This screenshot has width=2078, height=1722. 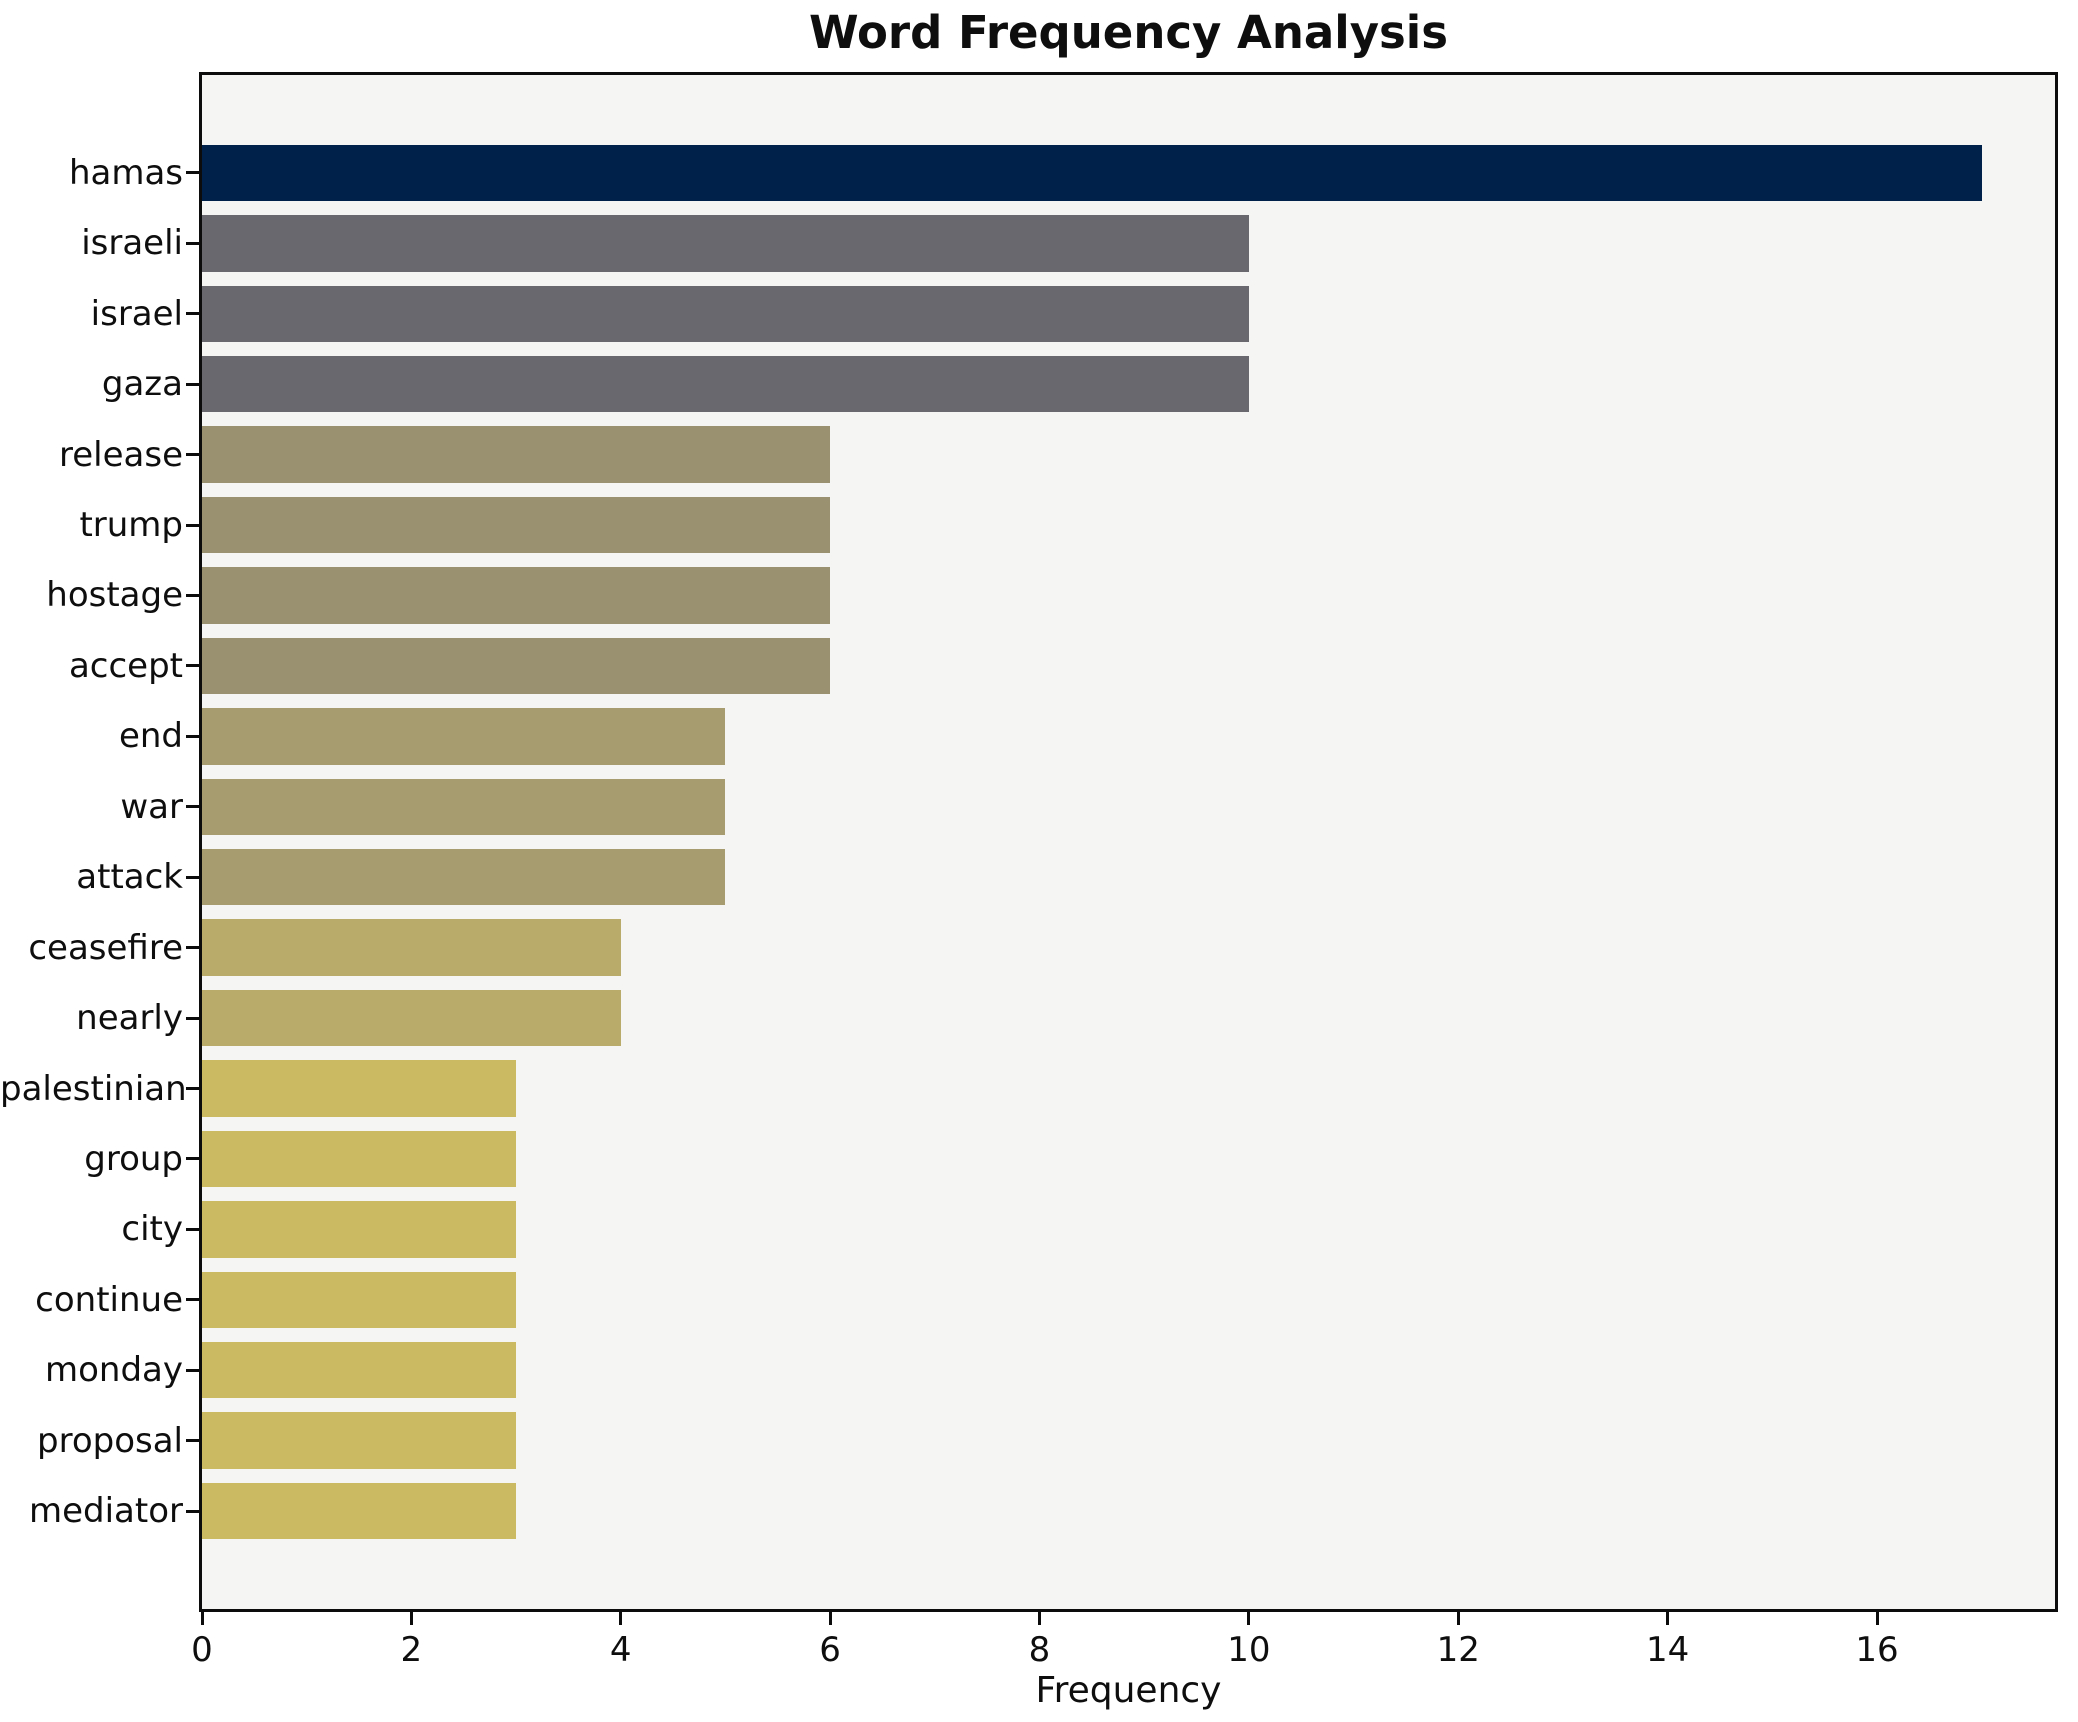 I want to click on x-axis-title: Frequency, so click(x=1128, y=1690).